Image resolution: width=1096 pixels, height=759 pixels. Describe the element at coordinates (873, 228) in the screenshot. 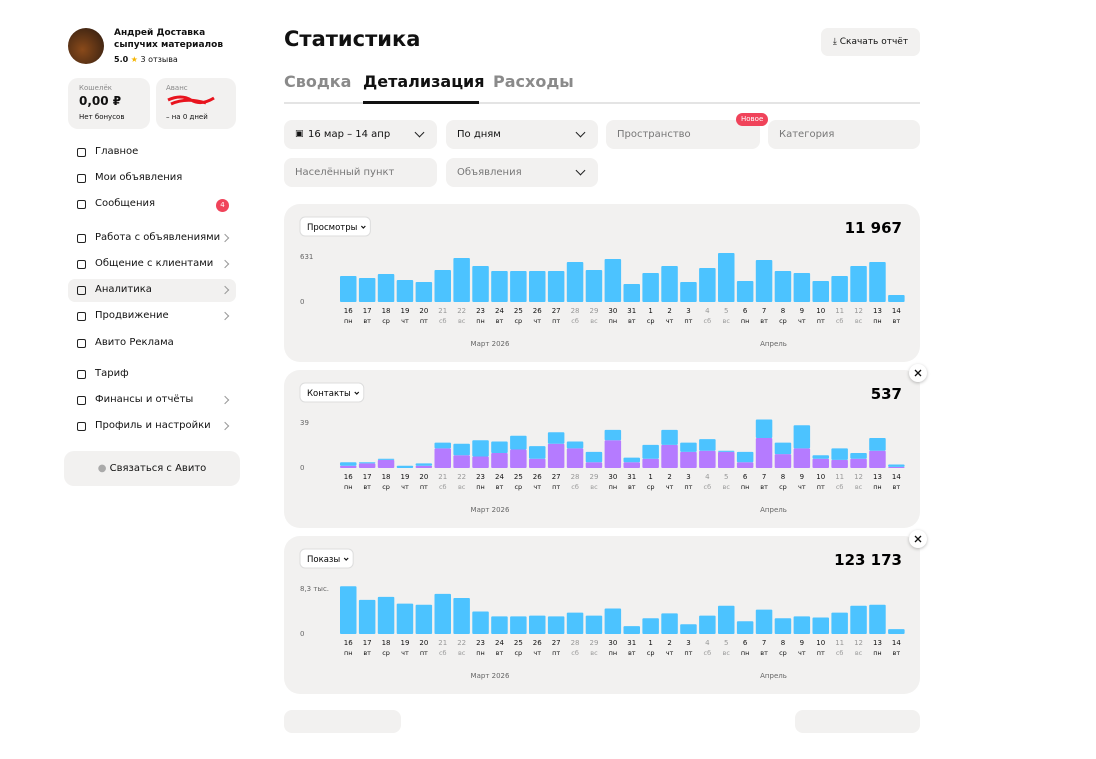

I see `total: 11 967` at that location.